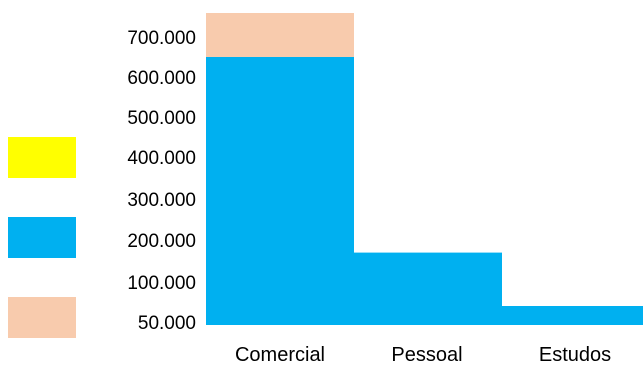 The height and width of the screenshot is (367, 643). Describe the element at coordinates (280, 355) in the screenshot. I see `x-category-label: Comercial` at that location.